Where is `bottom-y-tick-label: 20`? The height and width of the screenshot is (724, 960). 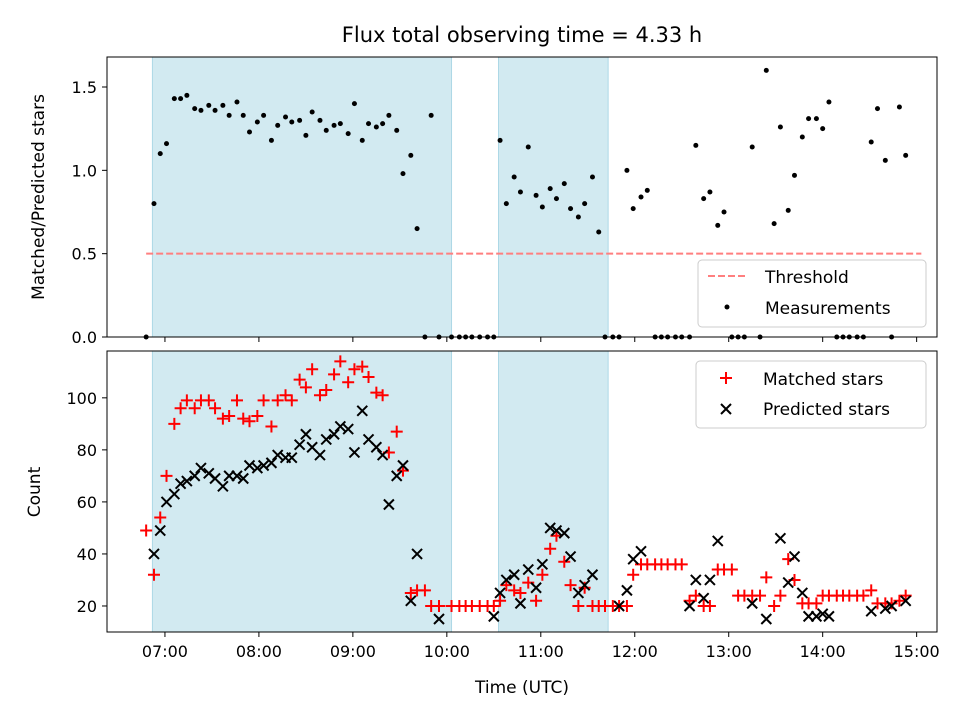 bottom-y-tick-label: 20 is located at coordinates (87, 606).